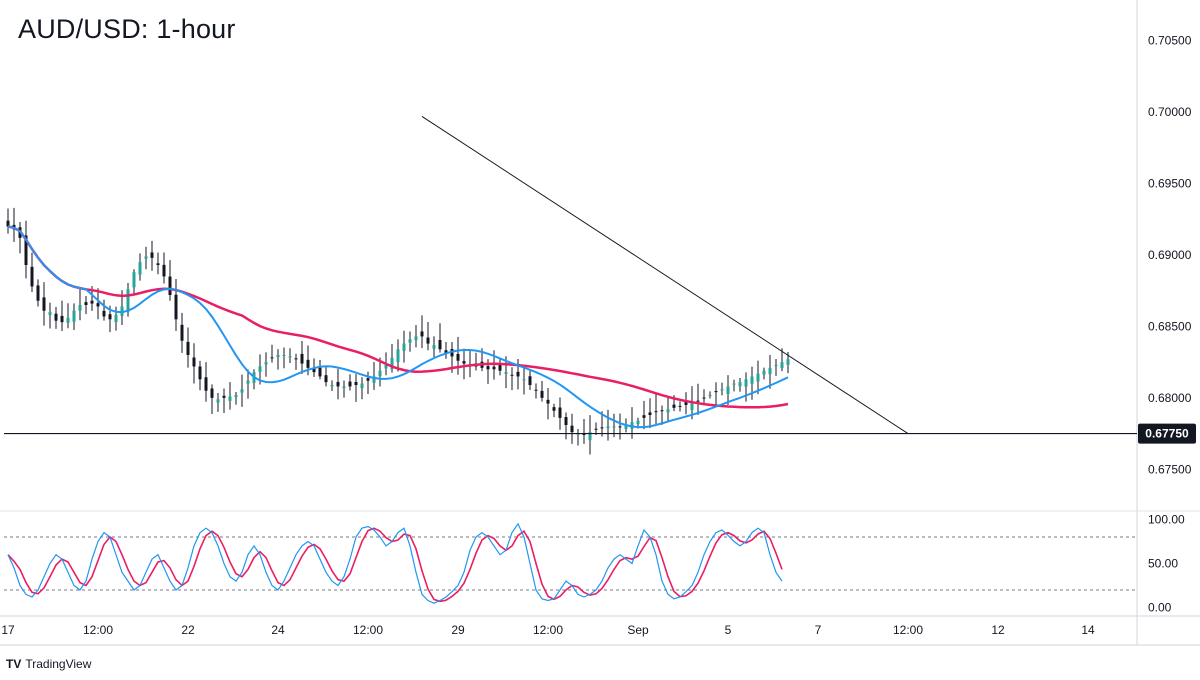 The height and width of the screenshot is (680, 1200). Describe the element at coordinates (1170, 112) in the screenshot. I see `y-tick-label: 0.70000` at that location.